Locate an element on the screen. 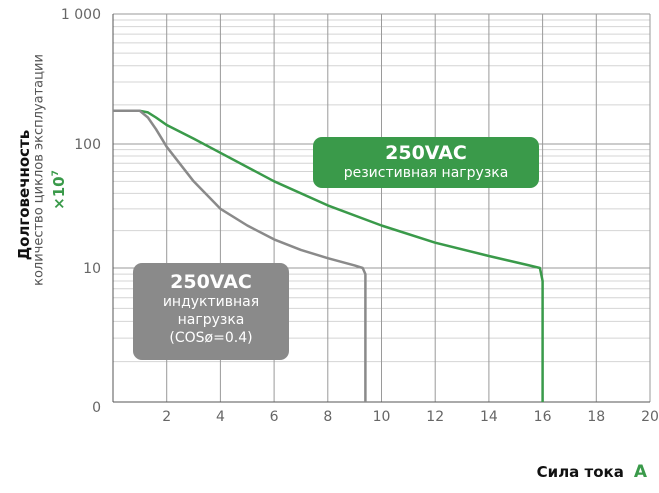 The height and width of the screenshot is (493, 659). annotation-resistive-title: 250VAC is located at coordinates (426, 153).